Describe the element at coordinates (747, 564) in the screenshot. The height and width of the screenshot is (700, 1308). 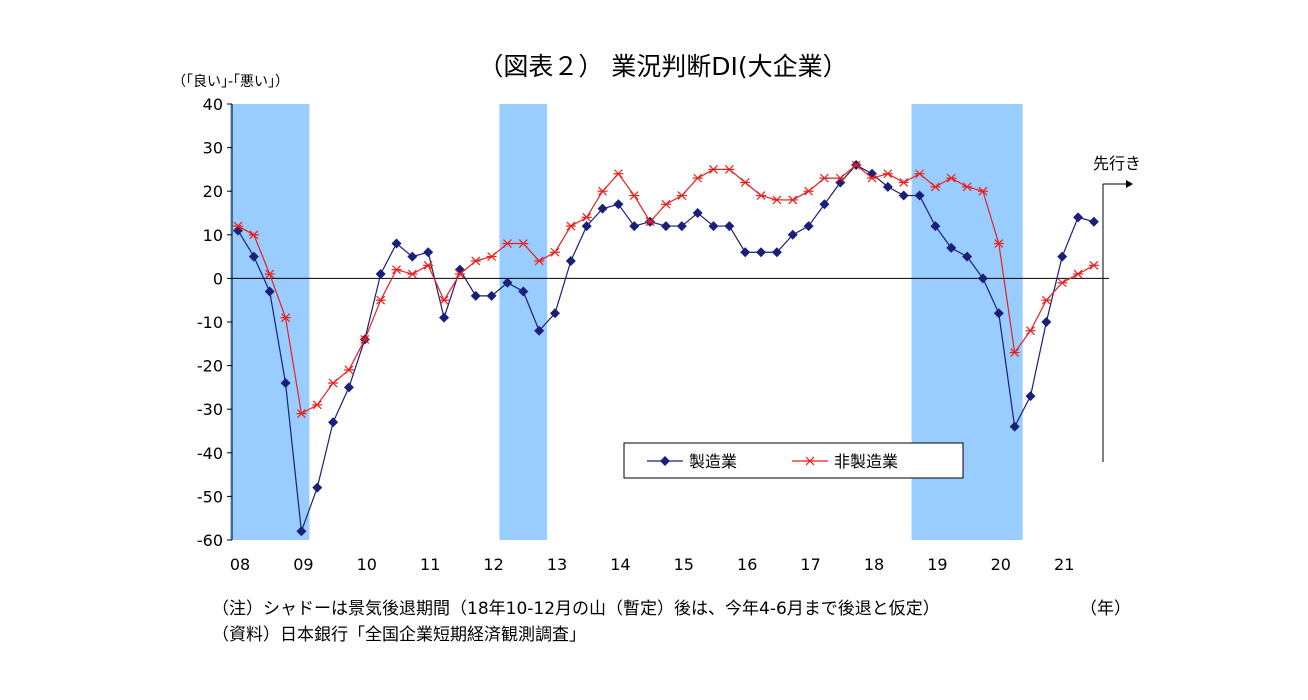
I see `x-tick-label: 16` at that location.